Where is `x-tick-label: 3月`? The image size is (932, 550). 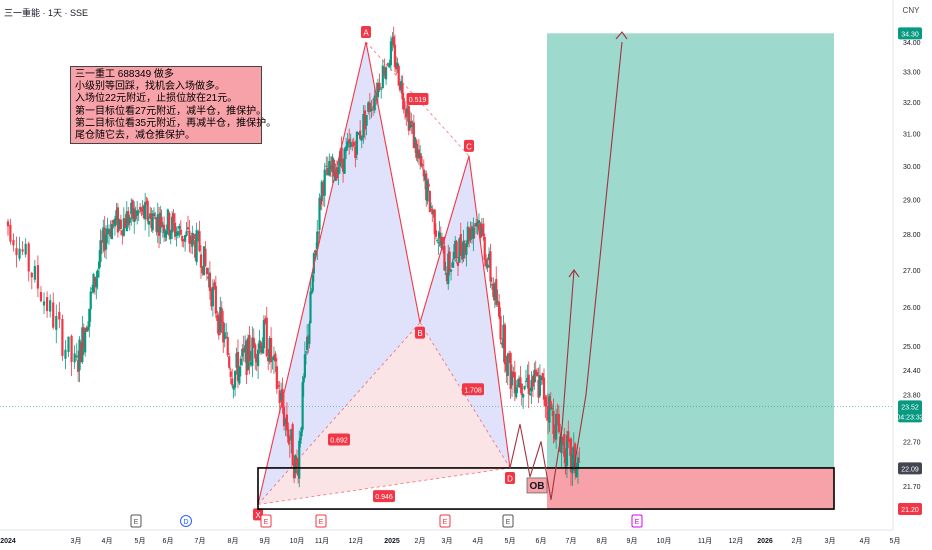
x-tick-label: 3月 is located at coordinates (830, 541).